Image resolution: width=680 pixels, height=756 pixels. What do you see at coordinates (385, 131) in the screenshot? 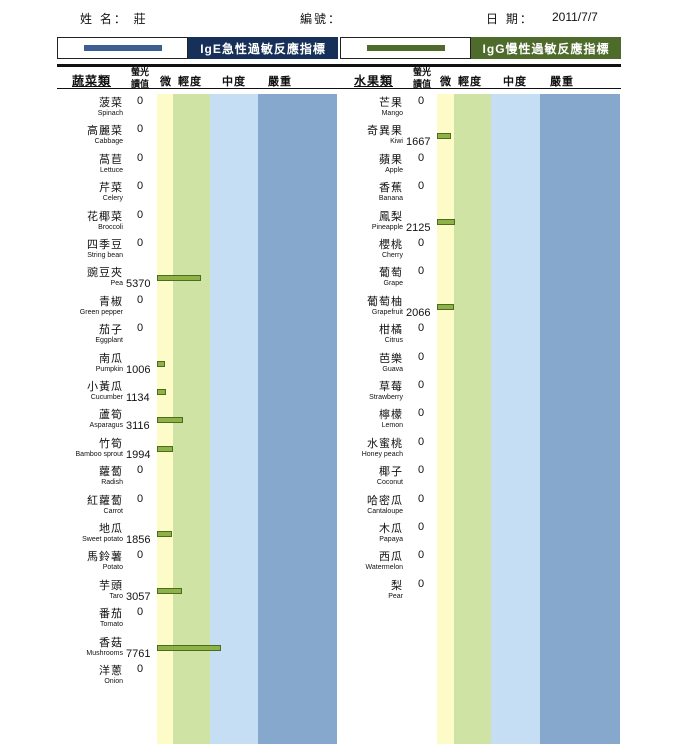
I see `category-label-zh: 奇異果` at bounding box center [385, 131].